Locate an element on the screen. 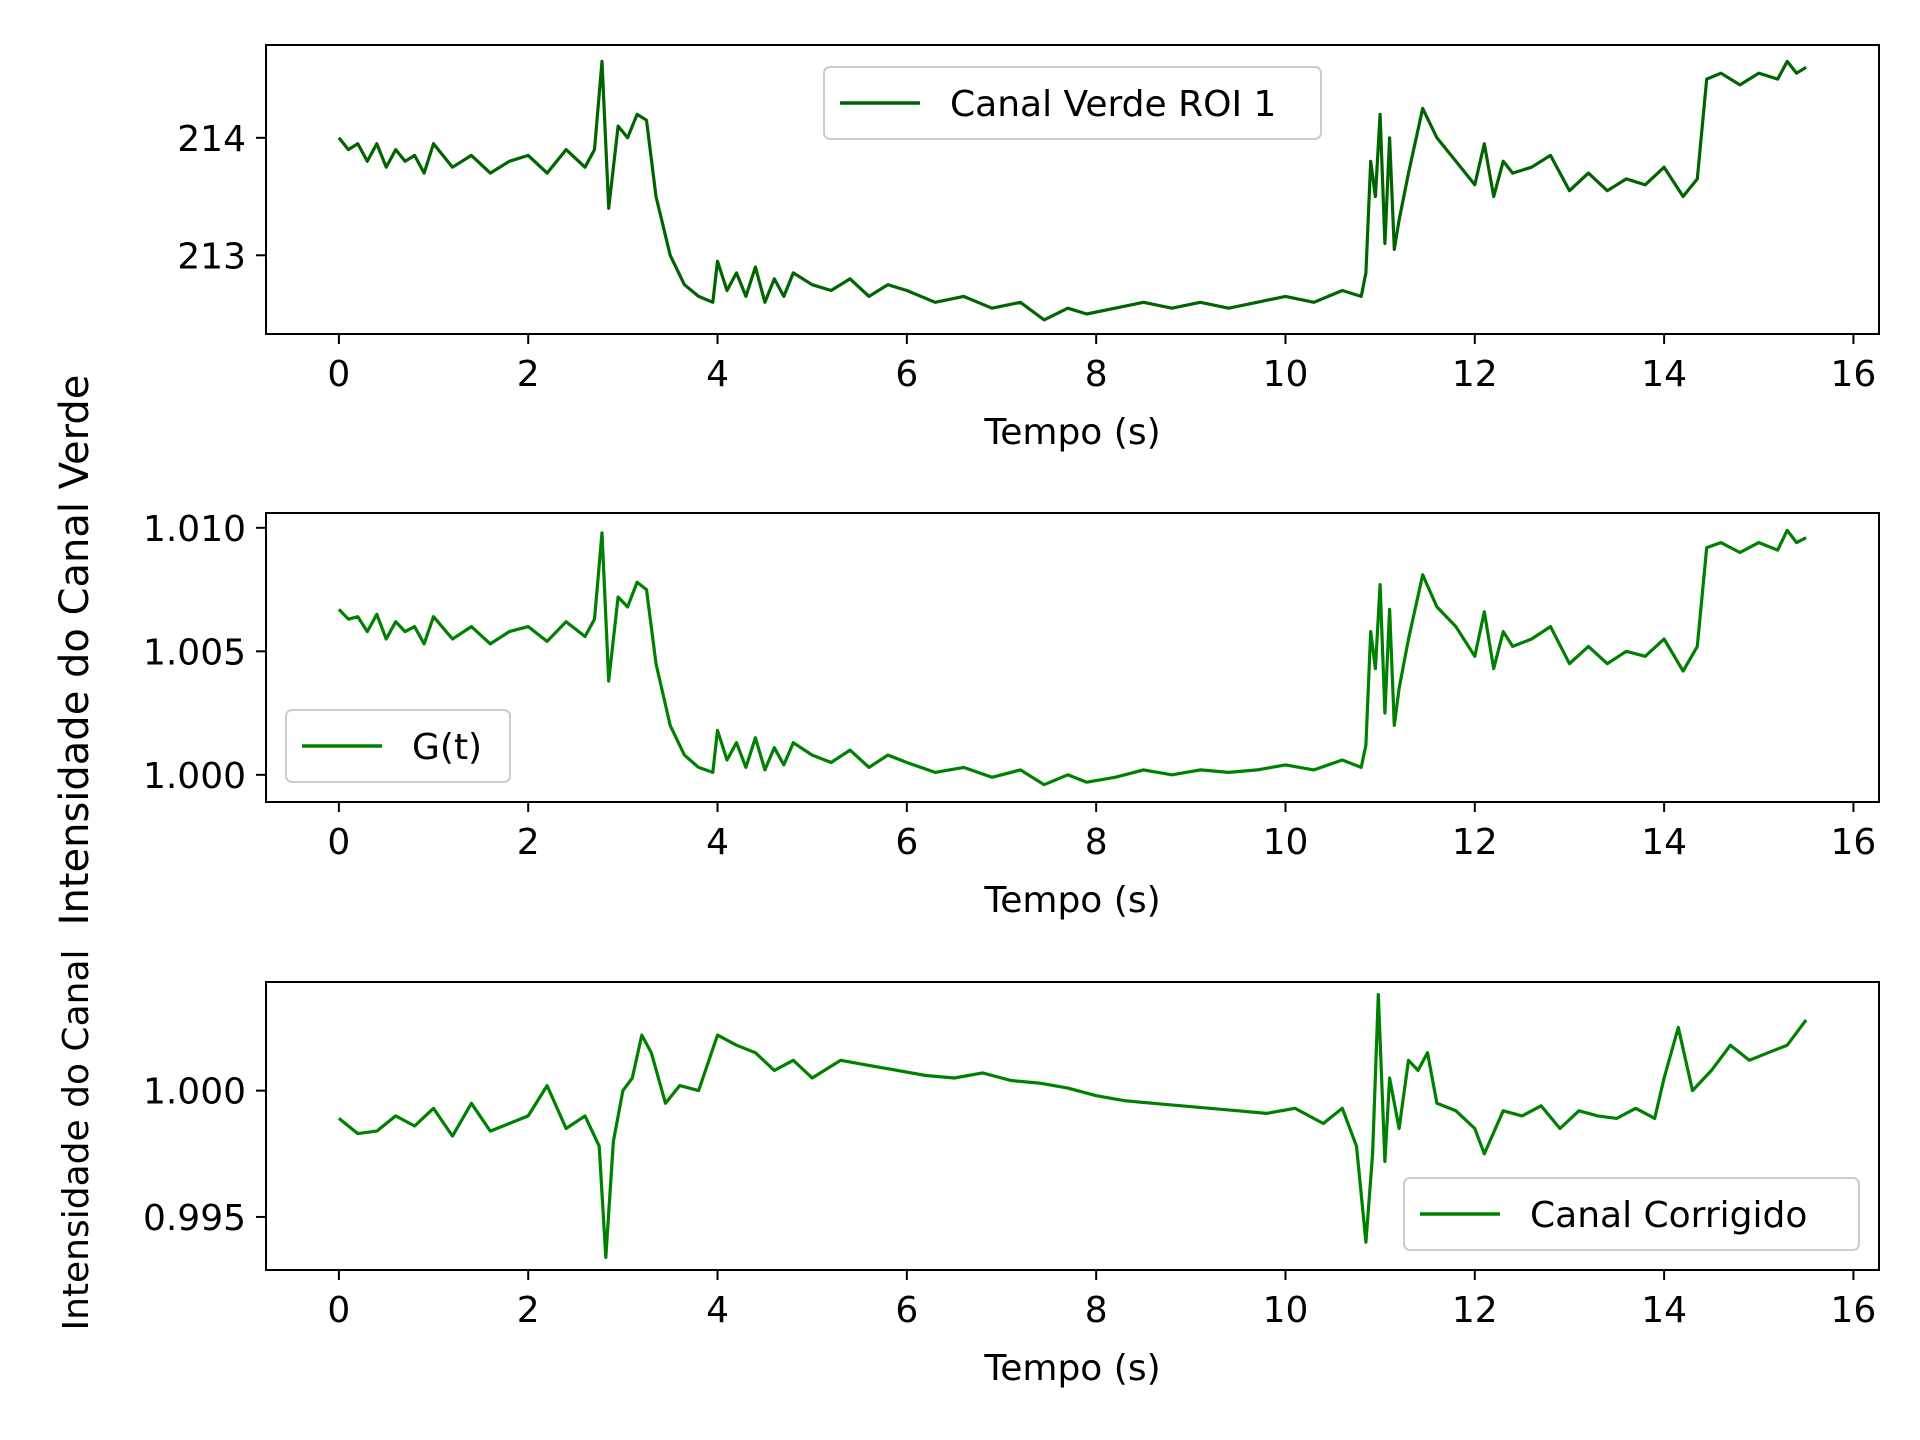 The width and height of the screenshot is (1920, 1440). y-tick-label: 0.995 is located at coordinates (194, 1218).